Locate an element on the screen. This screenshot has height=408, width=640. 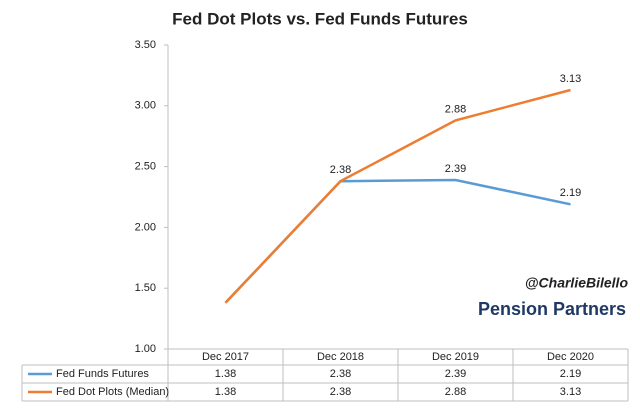
data-label: 3.13 is located at coordinates (570, 79).